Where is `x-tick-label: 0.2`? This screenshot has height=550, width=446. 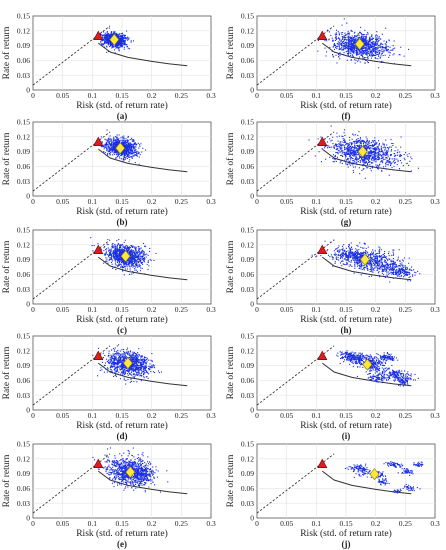 x-tick-label: 0.2 is located at coordinates (152, 523).